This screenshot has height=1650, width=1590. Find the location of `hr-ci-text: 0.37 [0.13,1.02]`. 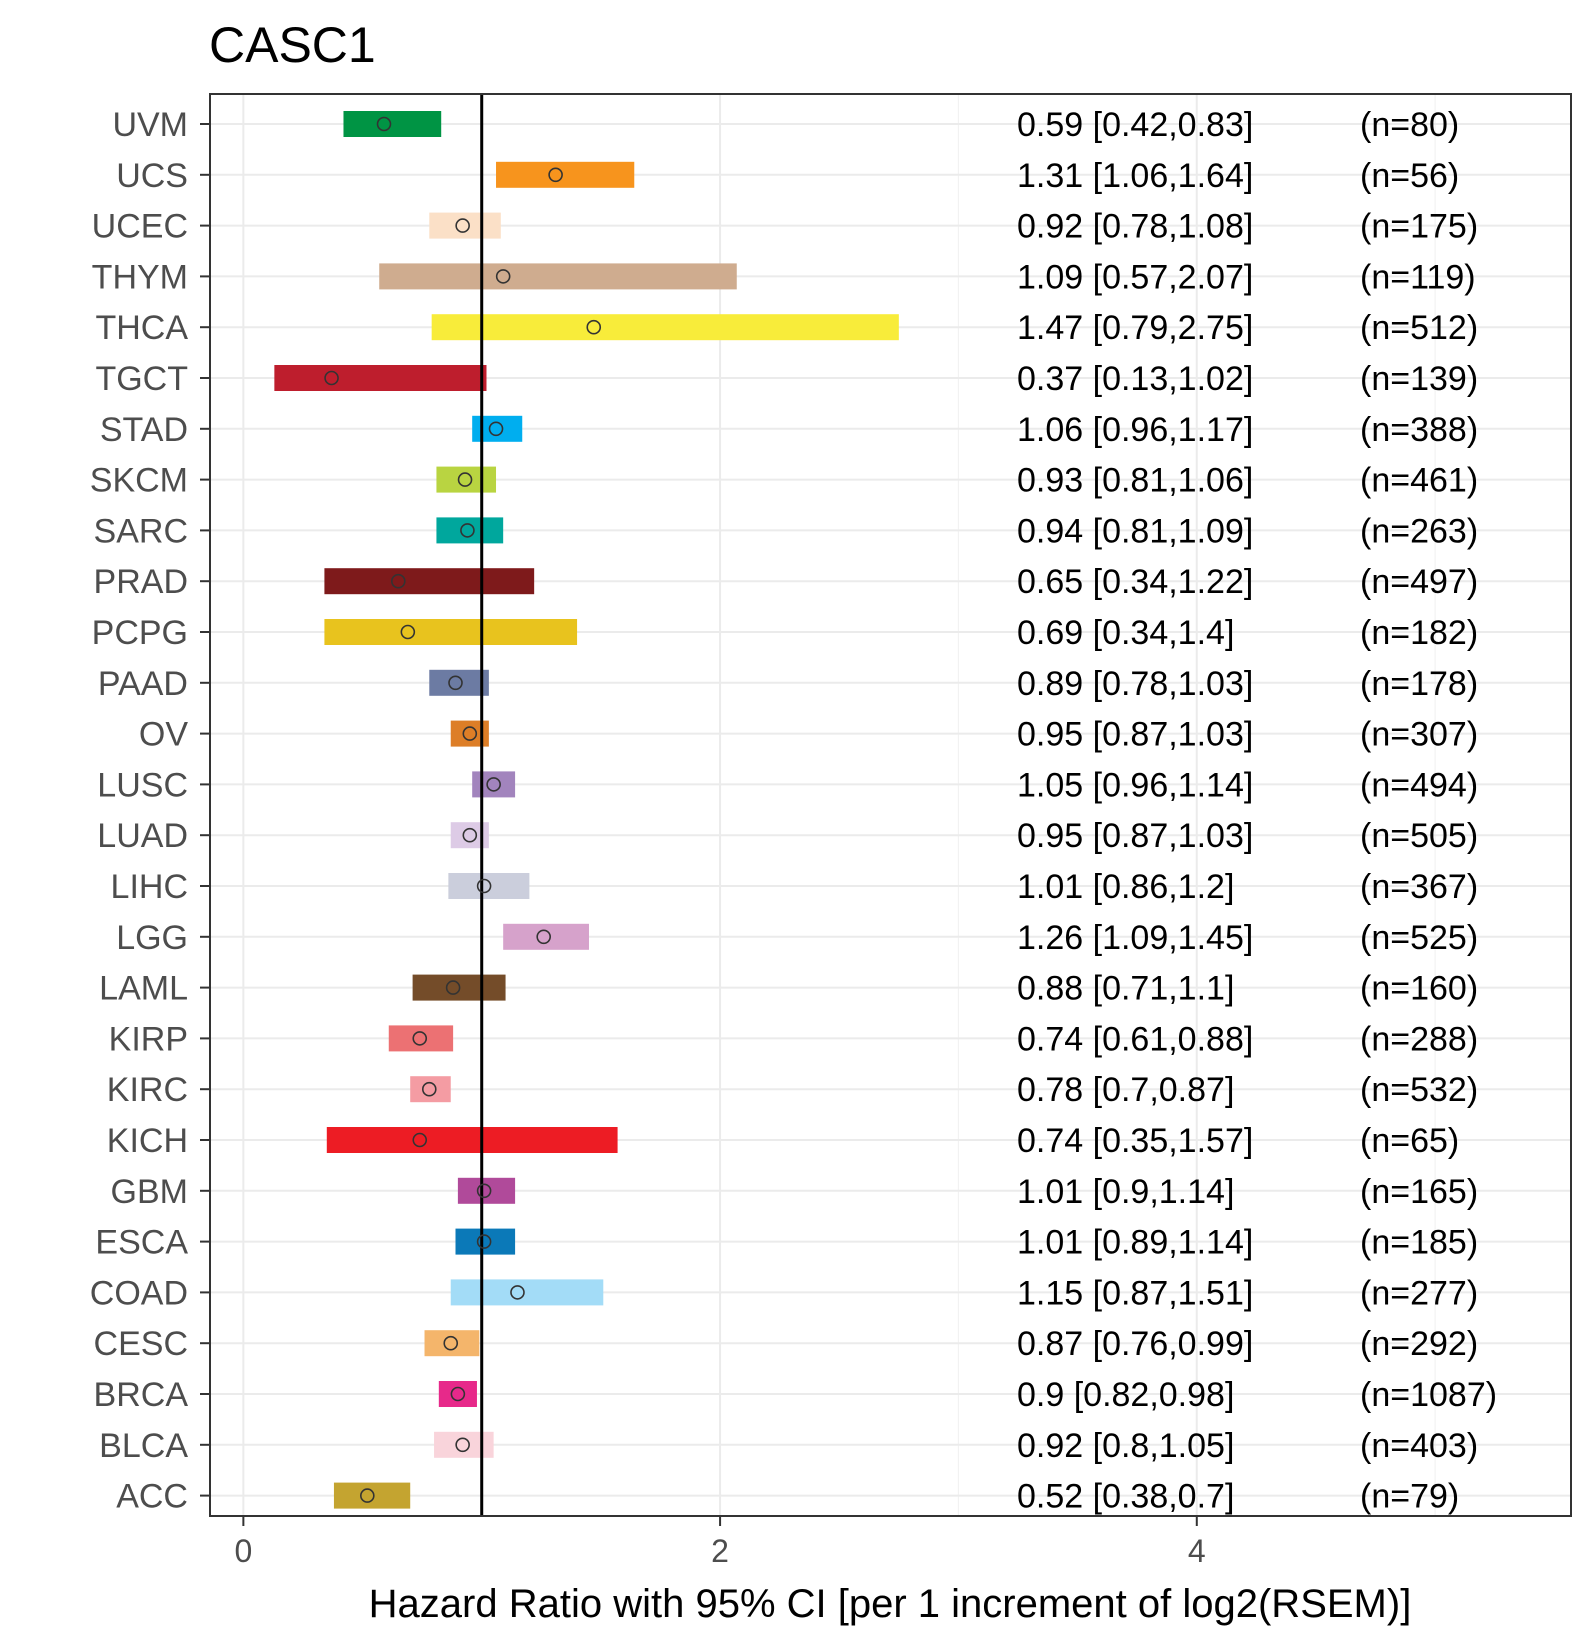

hr-ci-text: 0.37 [0.13,1.02] is located at coordinates (1135, 379).